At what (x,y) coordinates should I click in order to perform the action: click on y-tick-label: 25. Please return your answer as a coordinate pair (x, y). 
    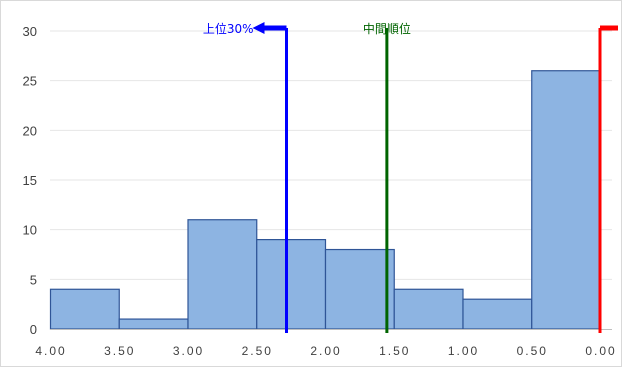
    Looking at the image, I should click on (30, 81).